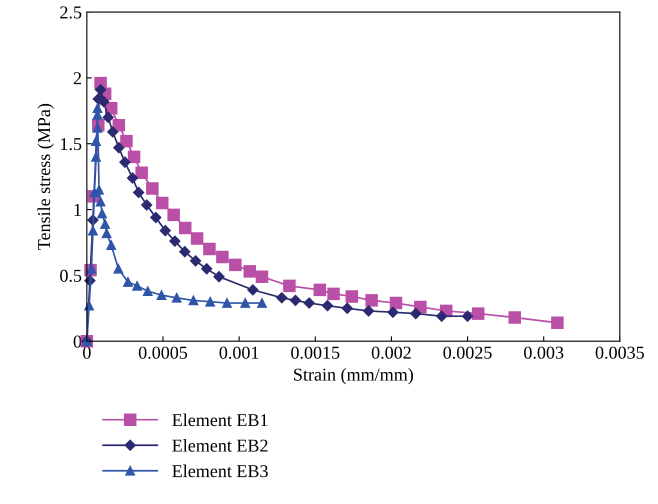 The image size is (658, 504). What do you see at coordinates (391, 352) in the screenshot?
I see `x-tick-label: 0.002` at bounding box center [391, 352].